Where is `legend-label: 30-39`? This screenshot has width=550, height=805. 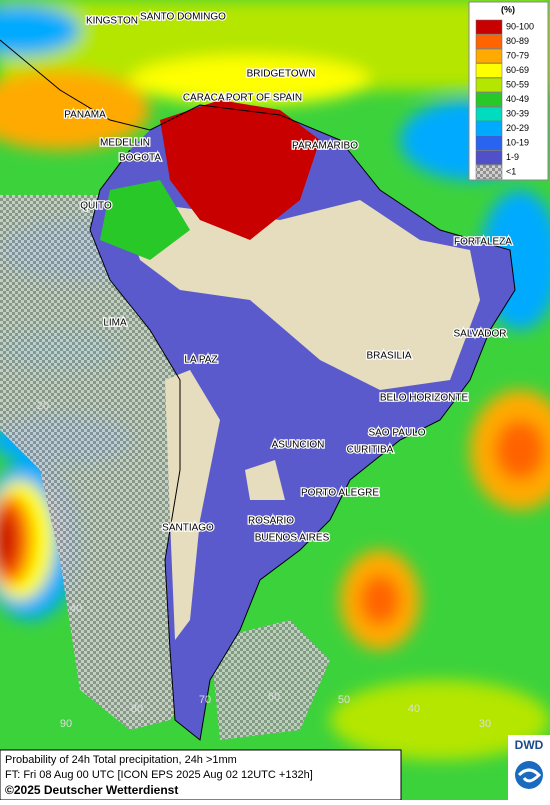
legend-label: 30-39 is located at coordinates (517, 113).